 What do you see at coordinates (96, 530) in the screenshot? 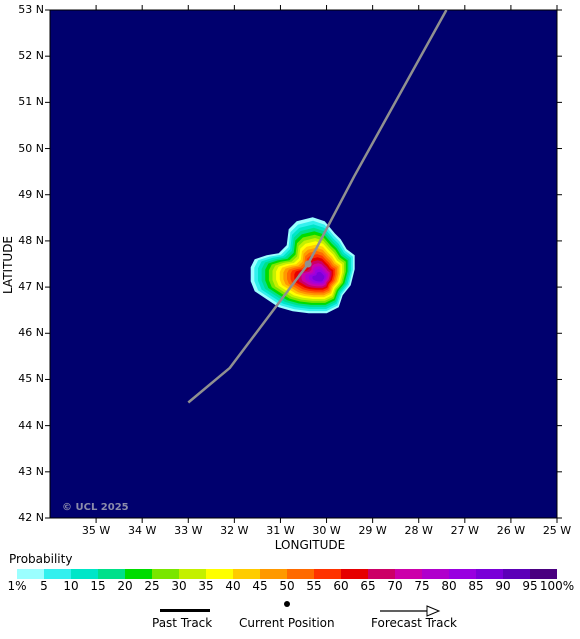
I see `lon-tick-label: 35 W` at bounding box center [96, 530].